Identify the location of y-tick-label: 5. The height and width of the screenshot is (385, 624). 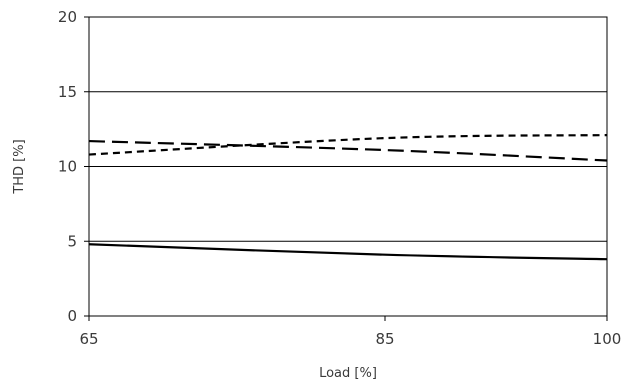
(72, 241).